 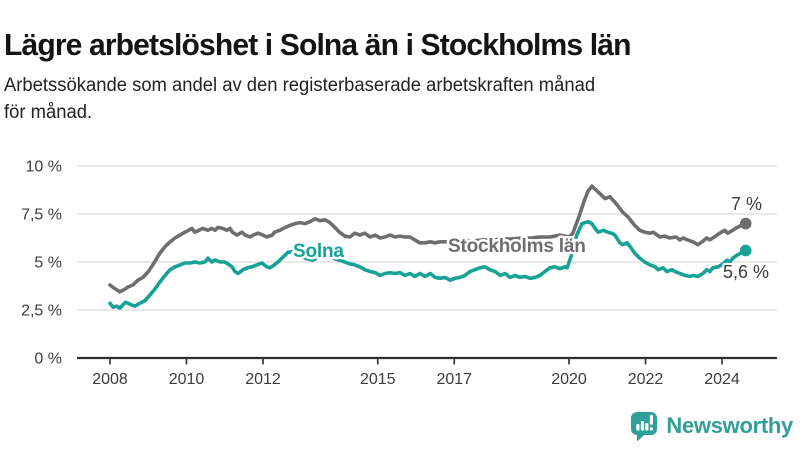 I want to click on x-tick-label: 2022, so click(x=646, y=379).